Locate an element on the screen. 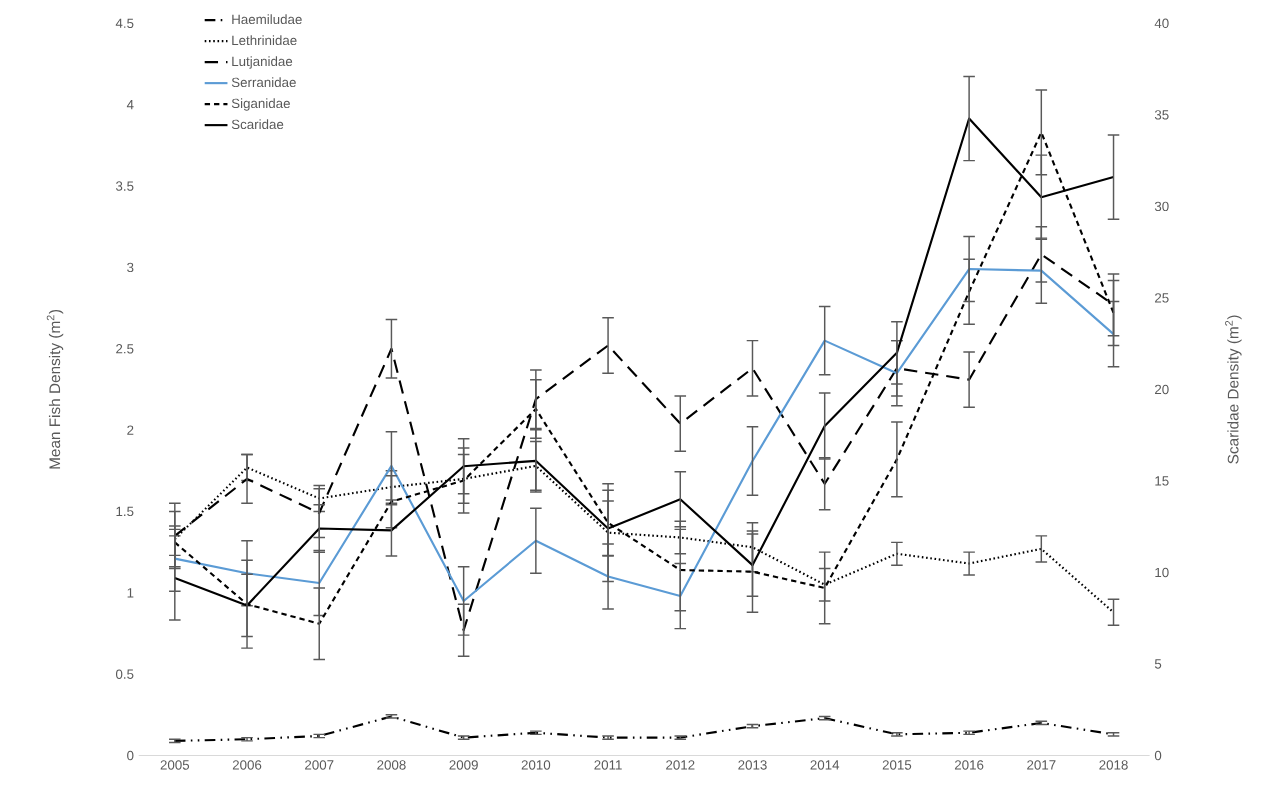 This screenshot has width=1283, height=798. y2-tick-label: 35 is located at coordinates (1161, 115).